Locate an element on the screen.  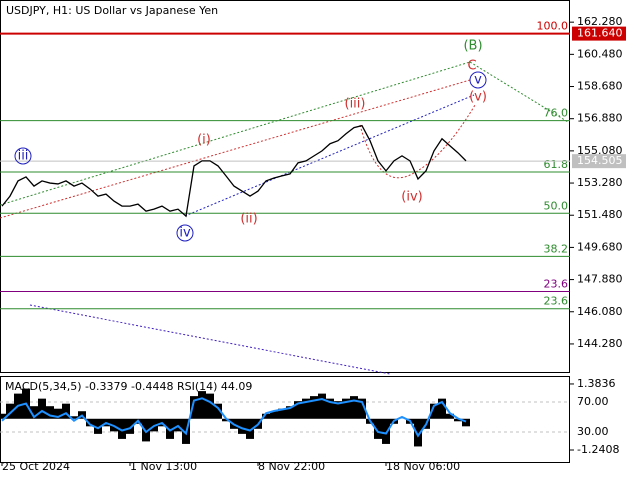
y-tick-label: 146.080 is located at coordinates (600, 311).